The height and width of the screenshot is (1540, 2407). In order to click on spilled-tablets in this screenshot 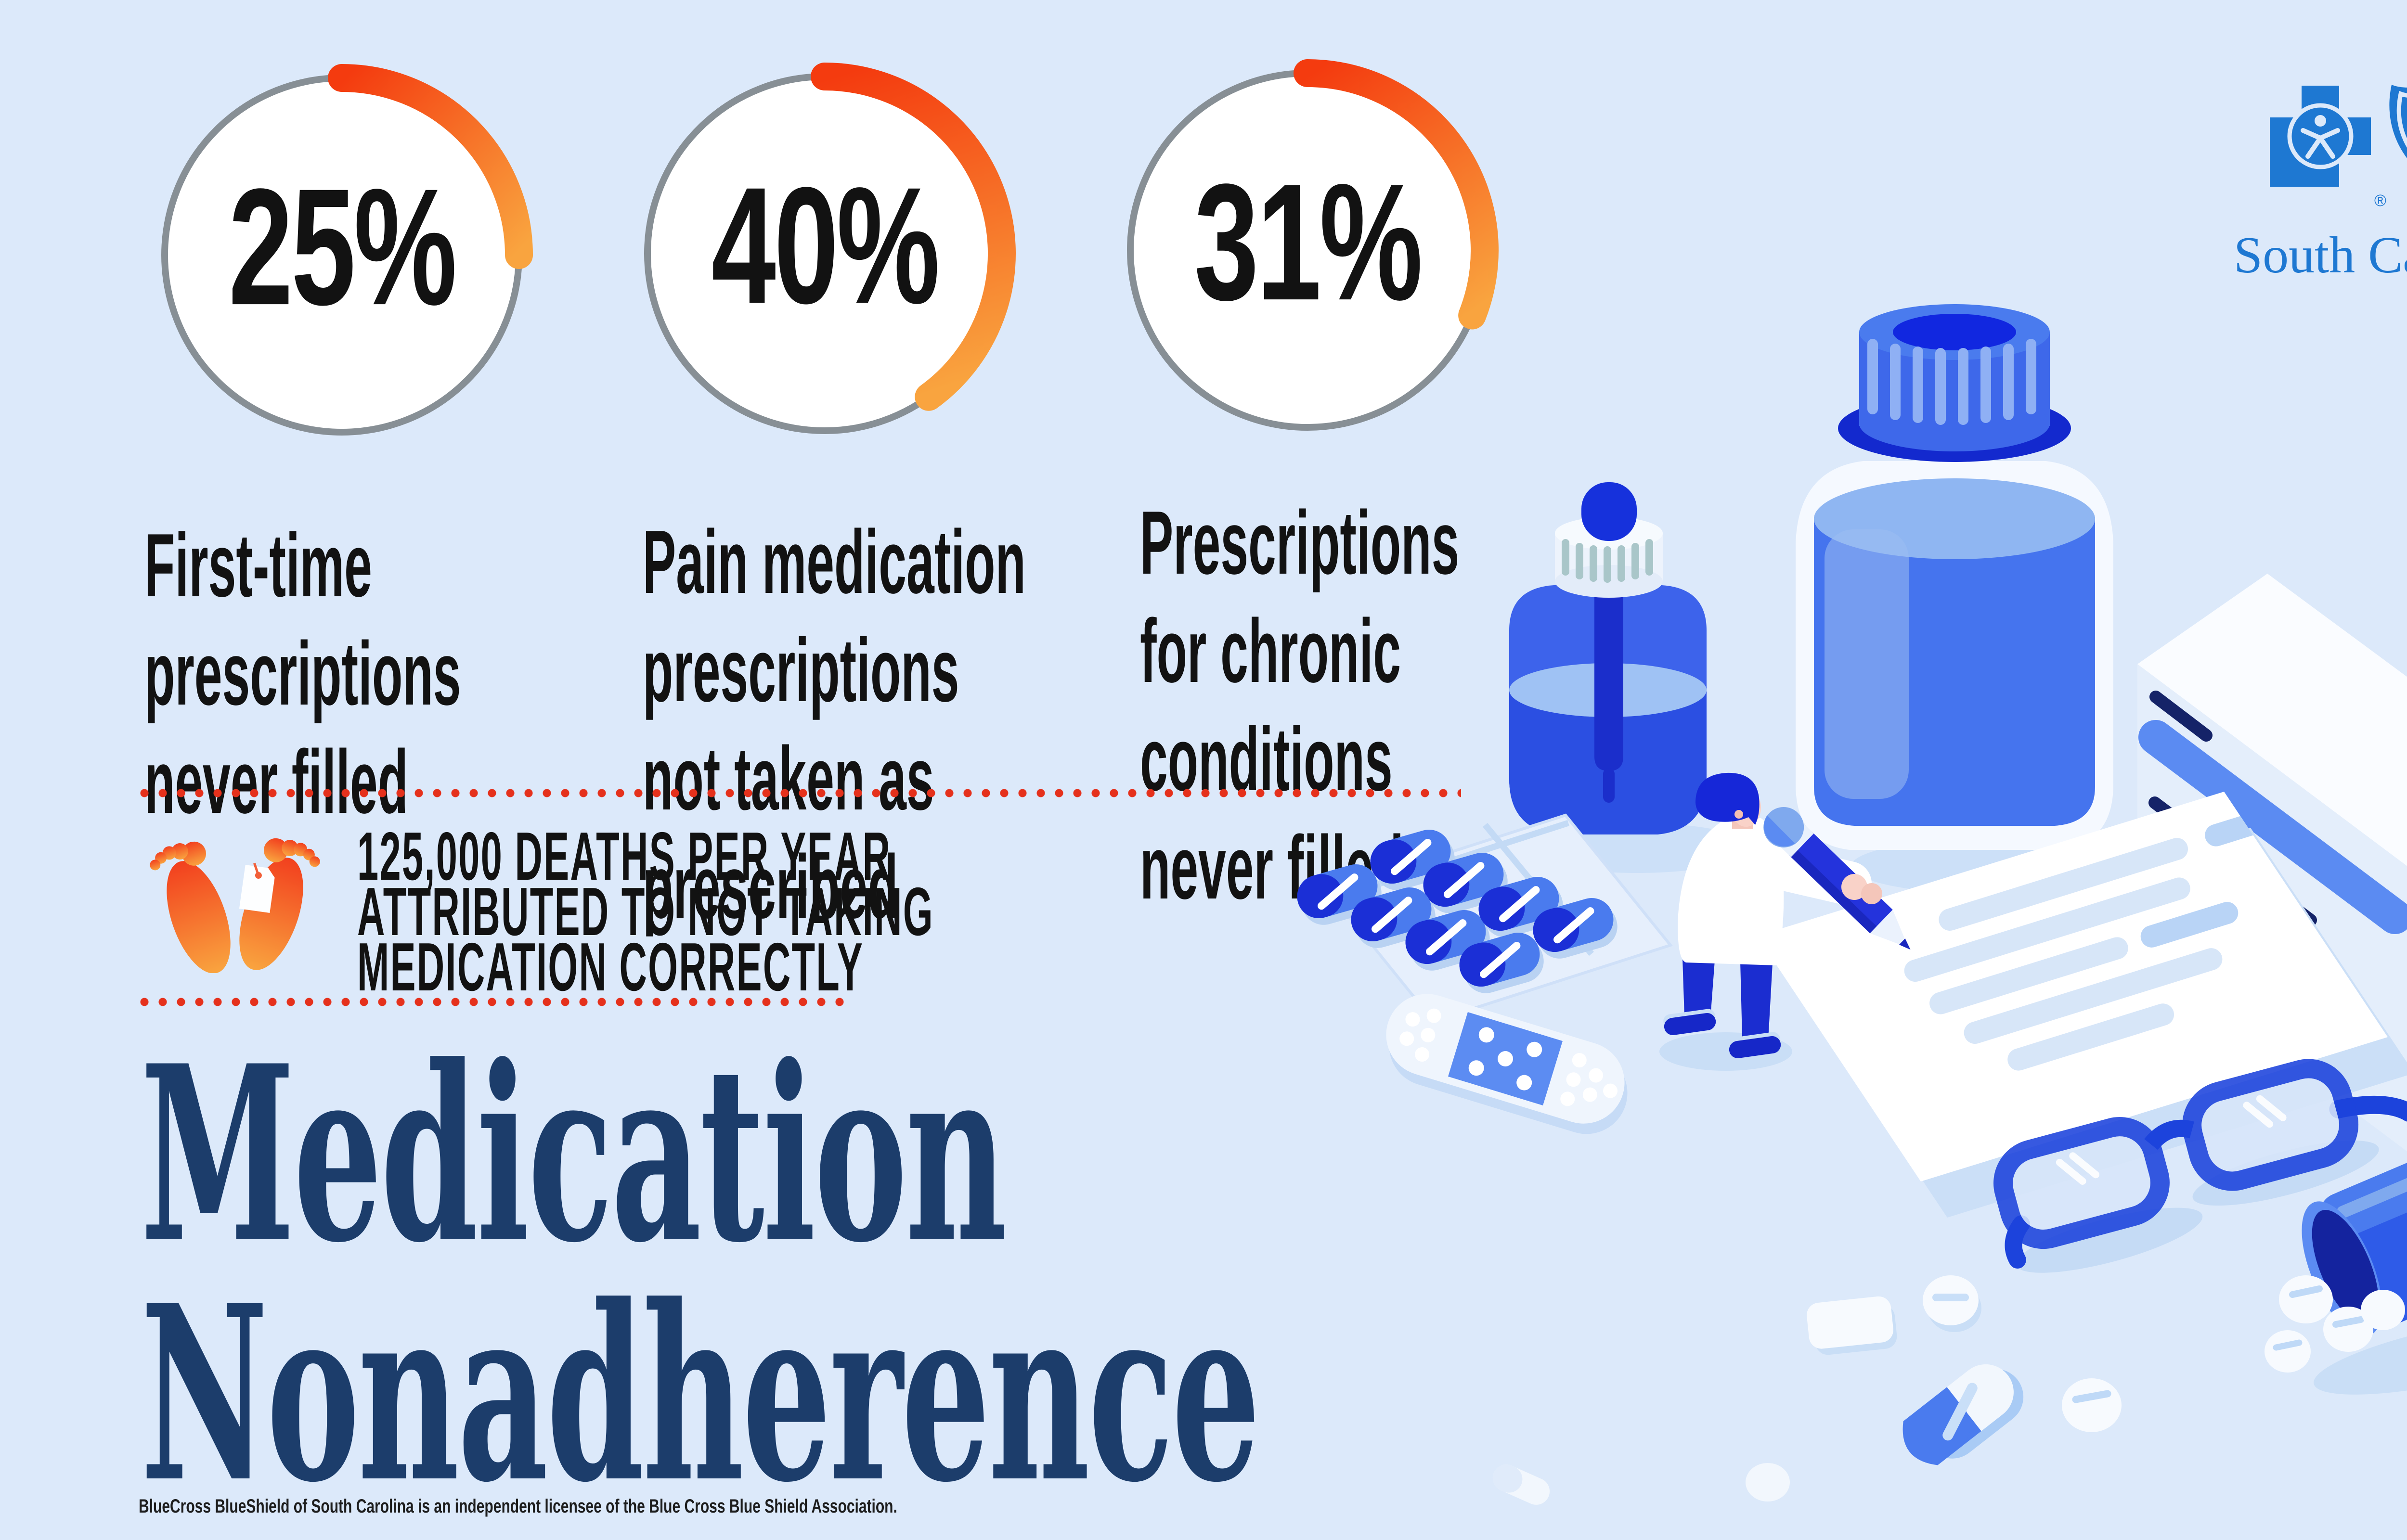, I will do `click(2233, 1353)`.